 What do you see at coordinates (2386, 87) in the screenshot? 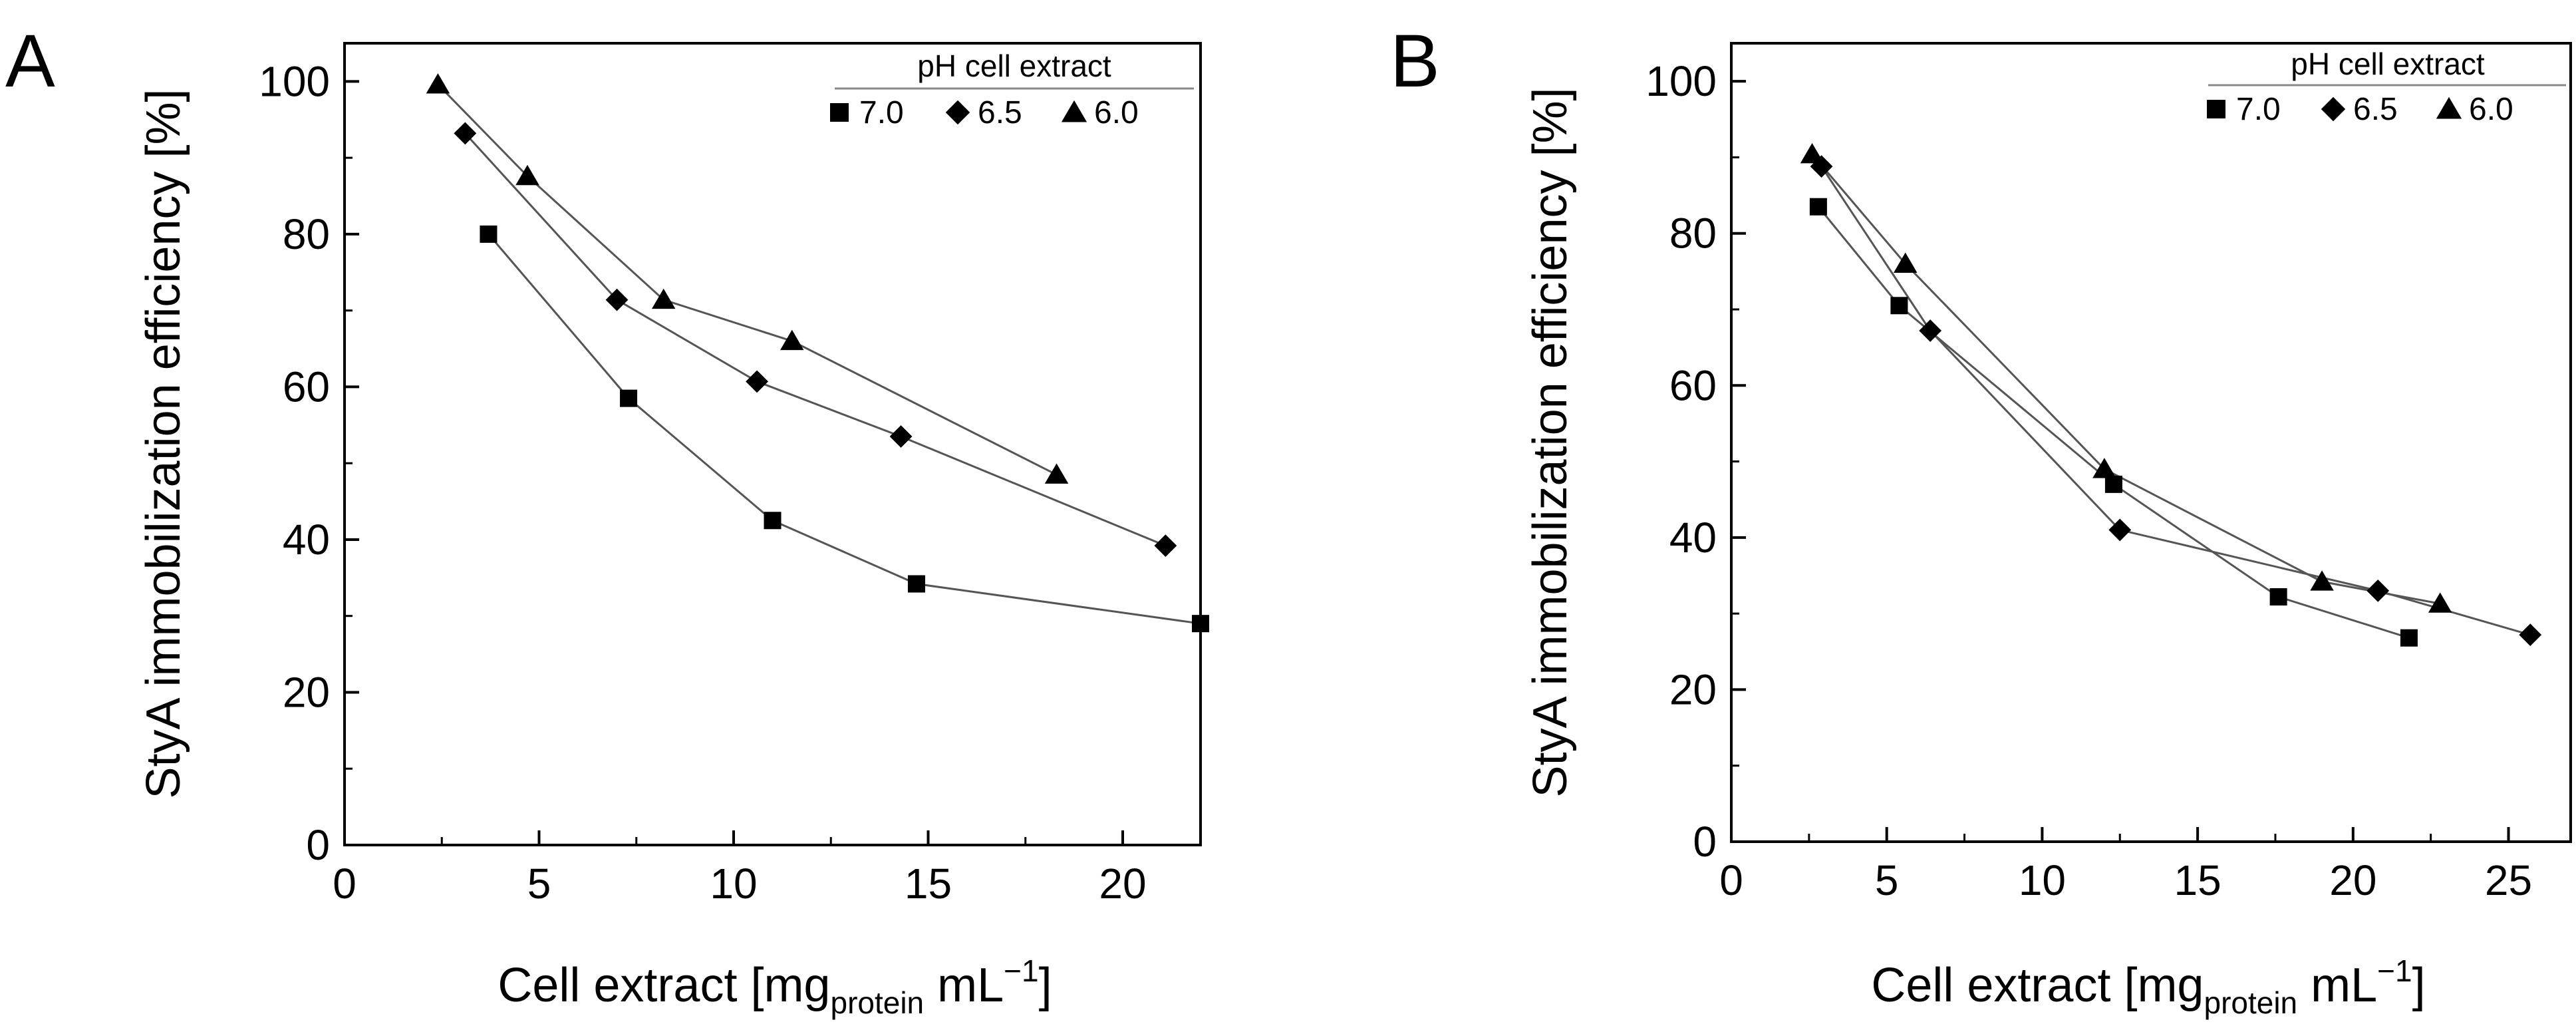
I see `legend-b: pH cell extract 7.0 6.5 6.0` at bounding box center [2386, 87].